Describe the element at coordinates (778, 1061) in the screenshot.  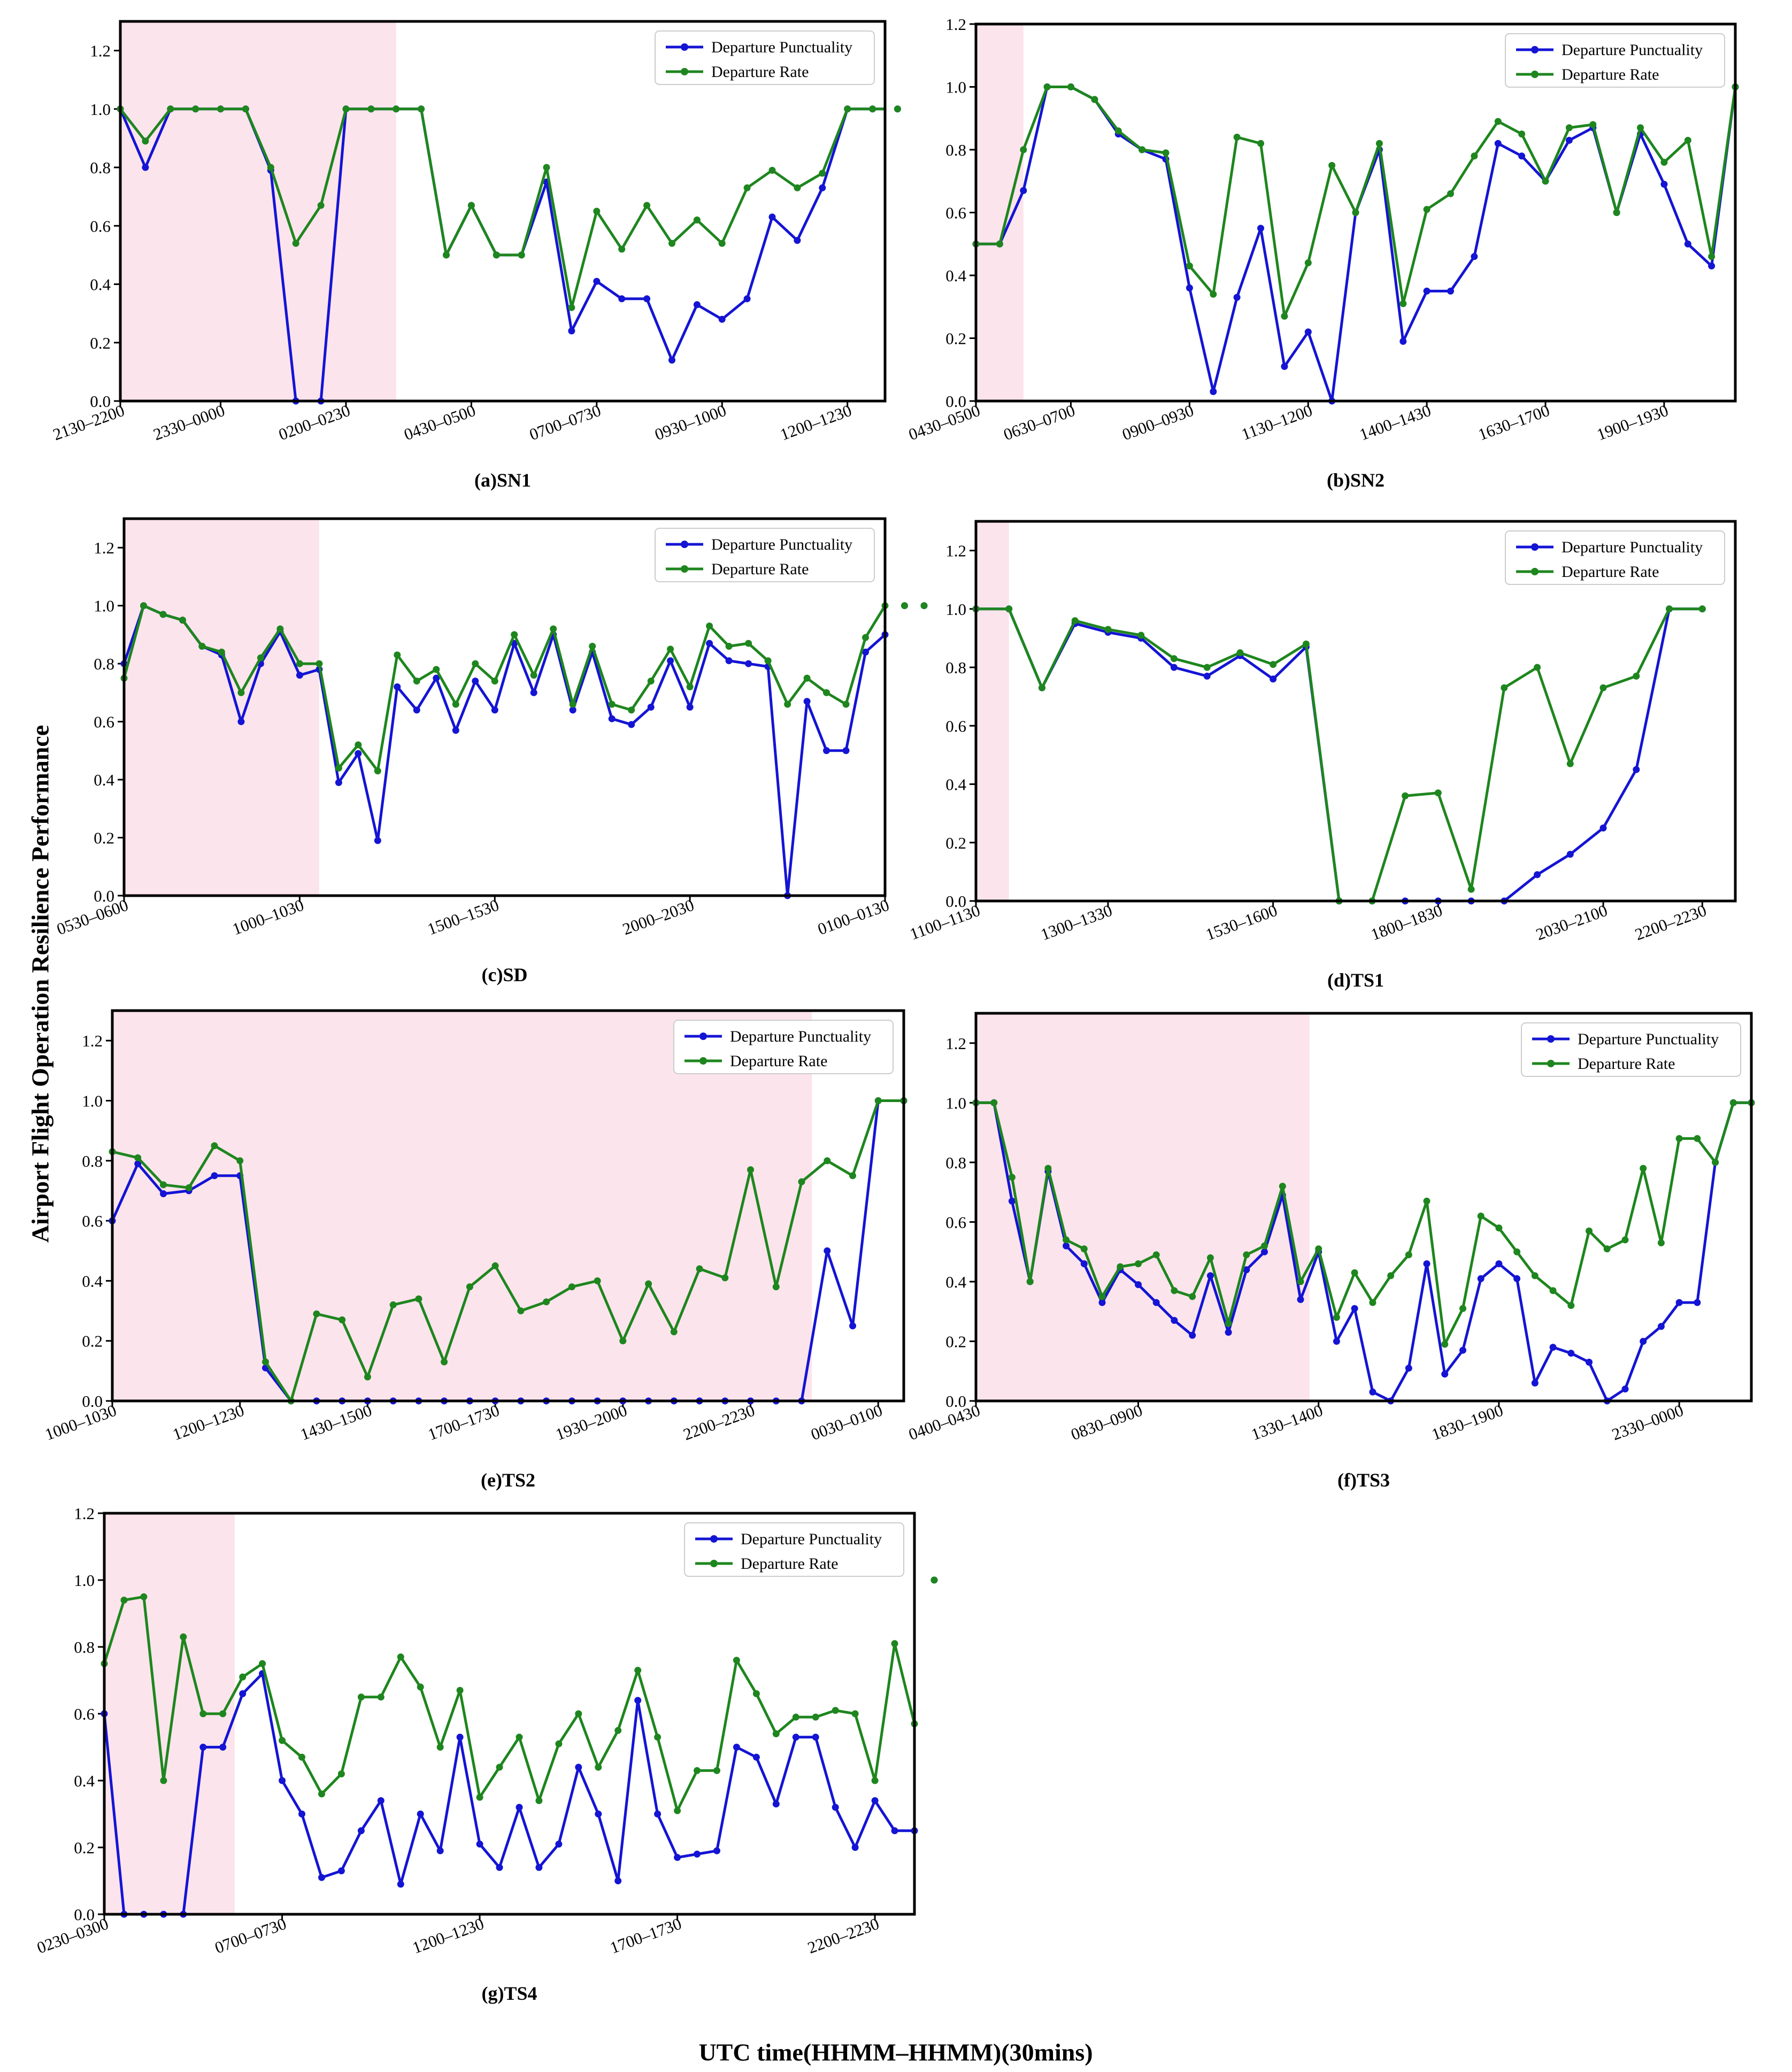
I see `legend-label: Departure Rate` at that location.